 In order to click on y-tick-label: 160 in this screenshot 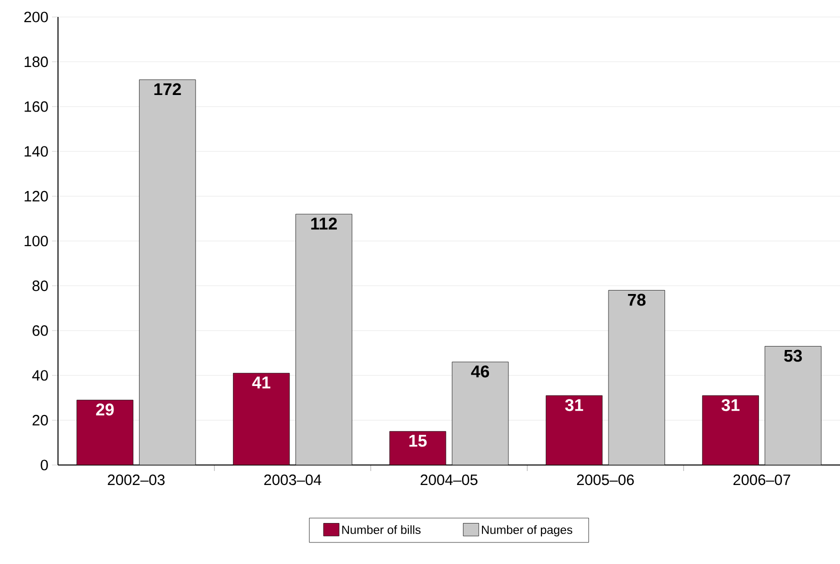, I will do `click(36, 106)`.